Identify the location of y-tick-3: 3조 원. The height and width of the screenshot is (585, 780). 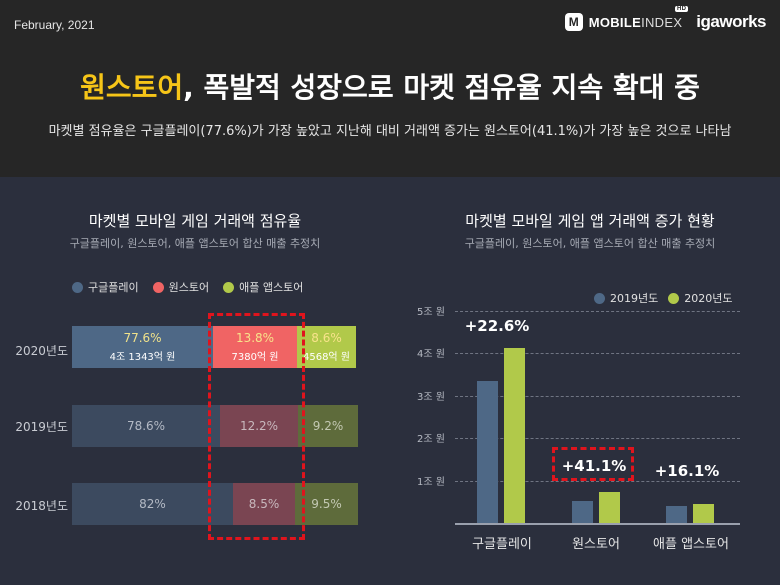
(431, 397).